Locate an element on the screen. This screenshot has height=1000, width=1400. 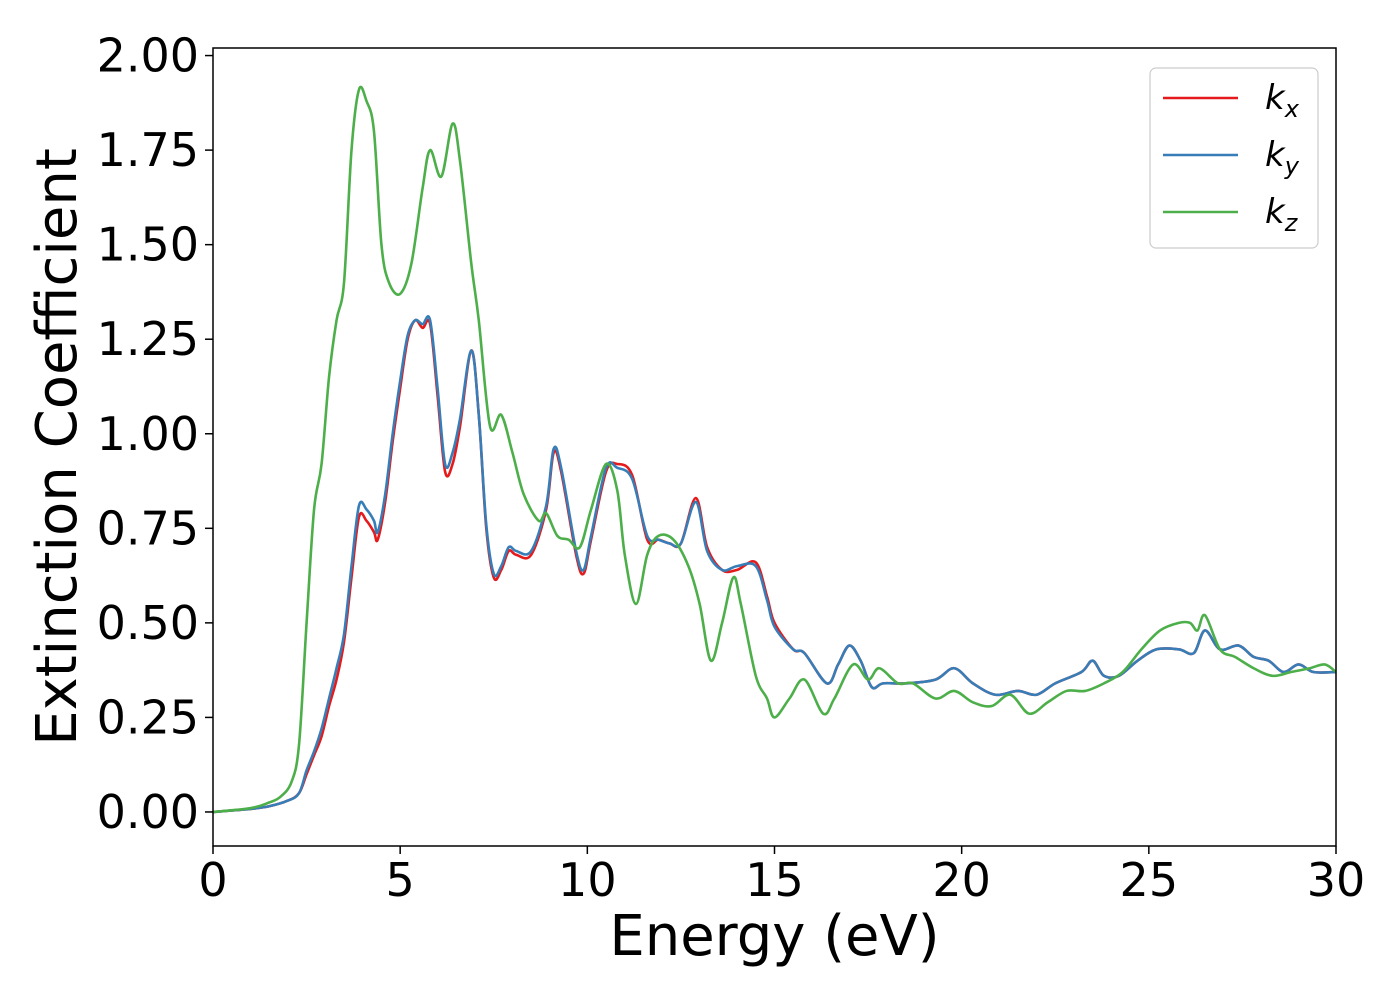
y-tick-label: 1.25 is located at coordinates (148, 339).